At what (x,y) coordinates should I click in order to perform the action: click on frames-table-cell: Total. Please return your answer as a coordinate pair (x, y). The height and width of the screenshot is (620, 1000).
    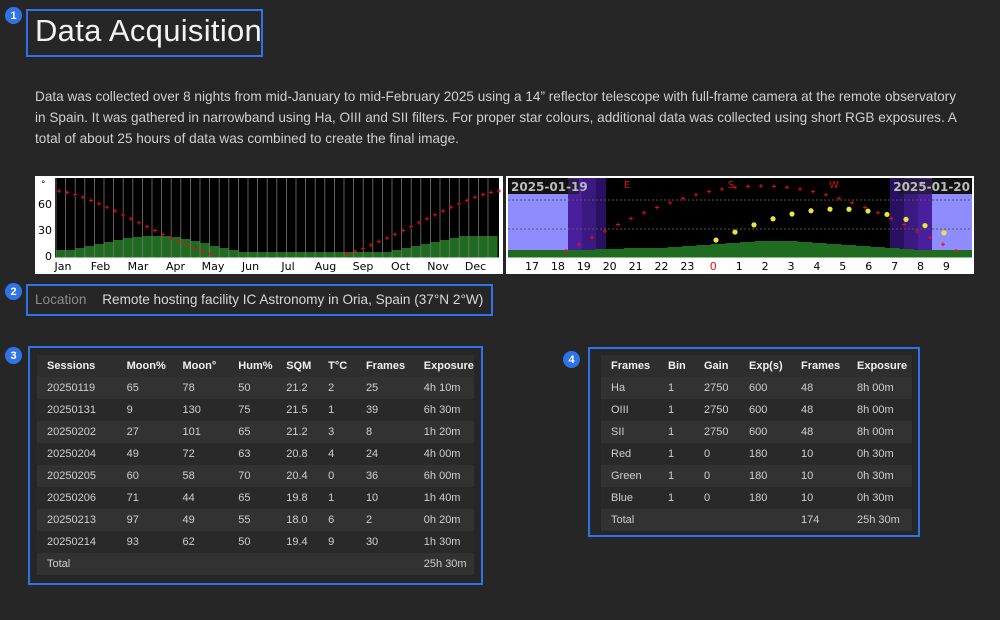
    Looking at the image, I should click on (629, 520).